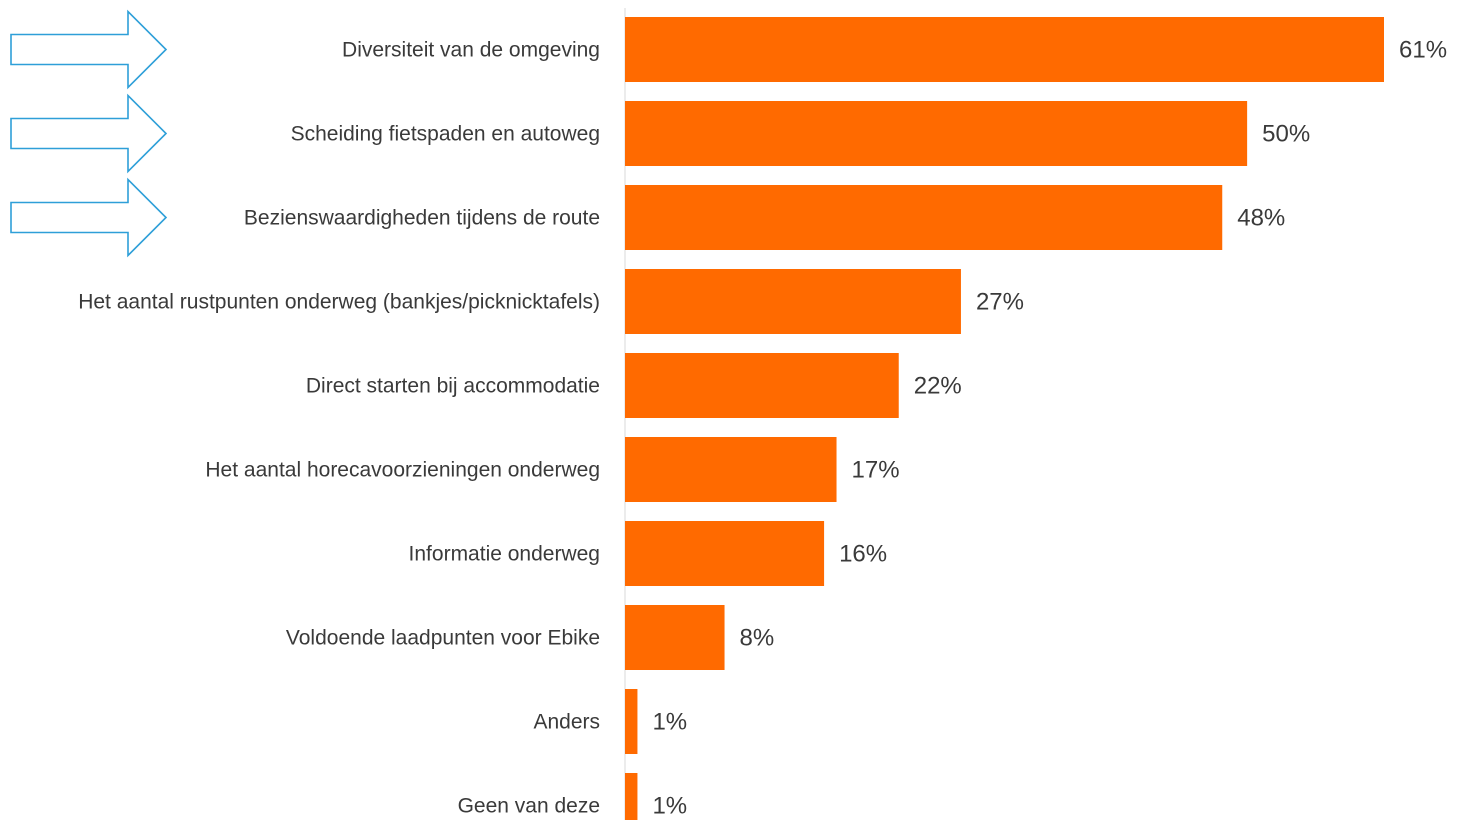 The height and width of the screenshot is (820, 1459). Describe the element at coordinates (445, 134) in the screenshot. I see `category-label-2: Scheiding fietspaden en autoweg` at that location.